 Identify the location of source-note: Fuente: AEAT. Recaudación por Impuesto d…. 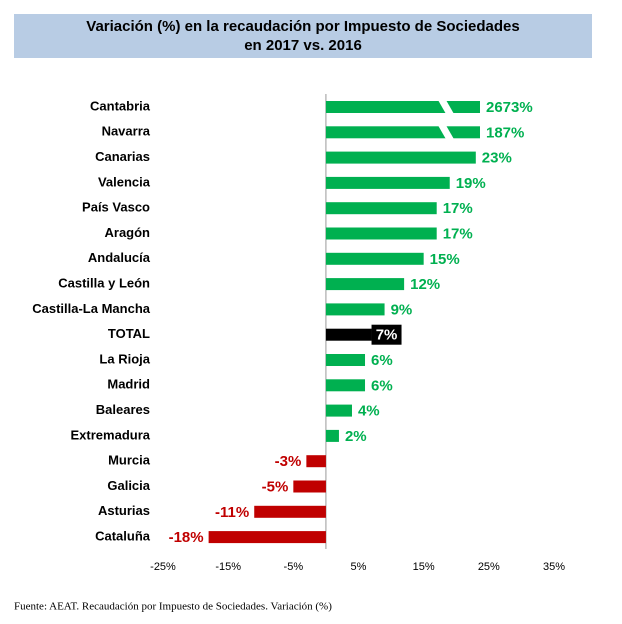
(173, 607).